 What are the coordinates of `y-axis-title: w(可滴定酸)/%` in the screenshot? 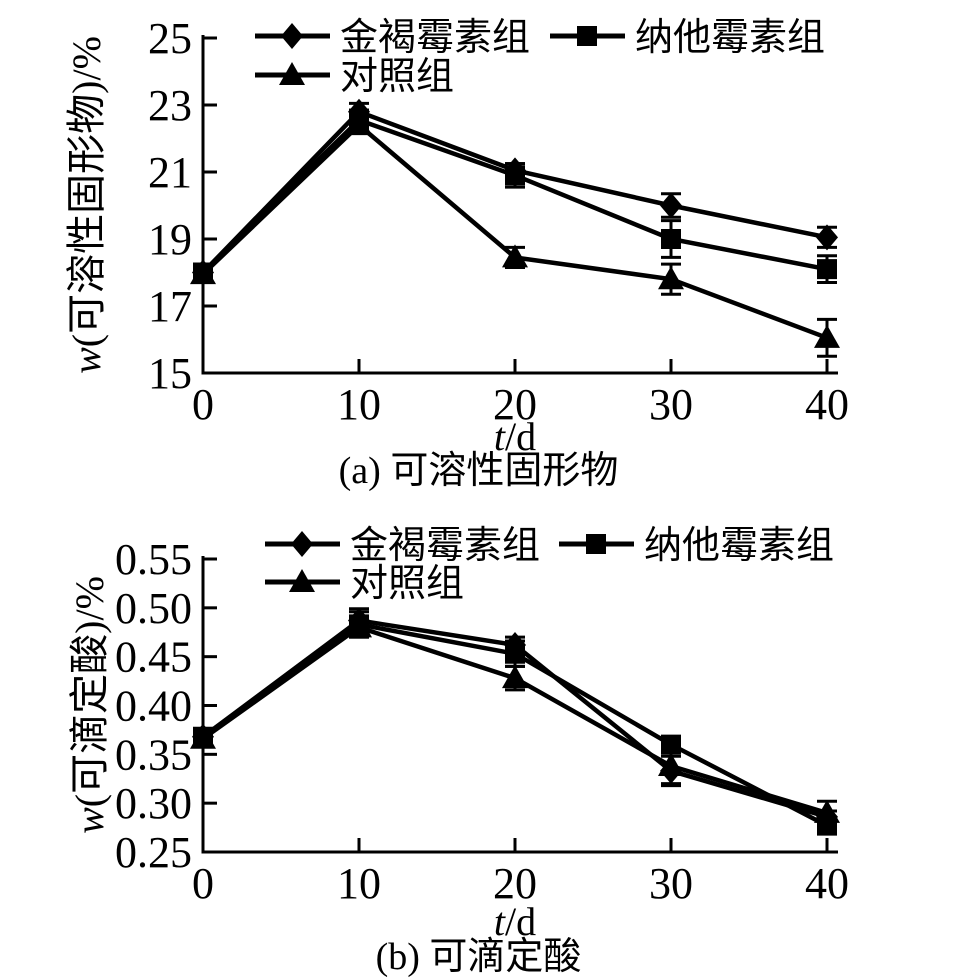 It's located at (89, 705).